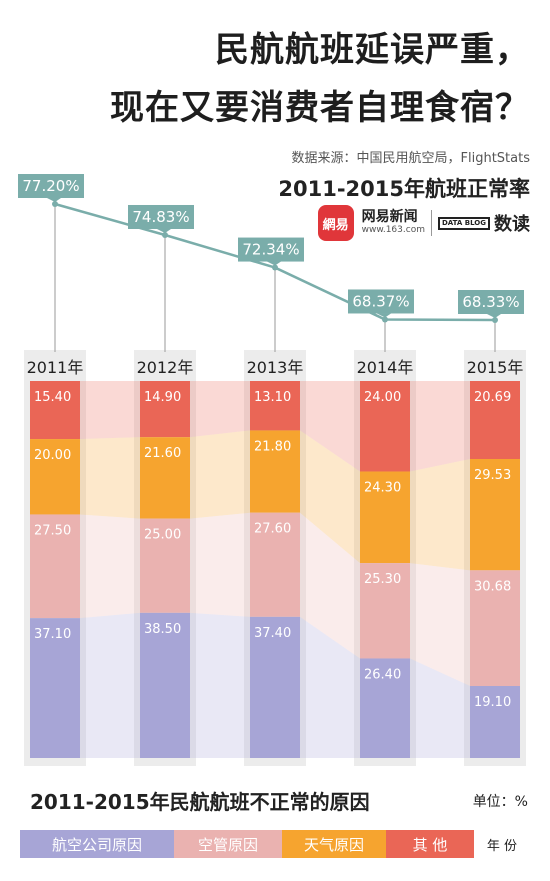 This screenshot has width=550, height=881. I want to click on bar-value-label: 37.10, so click(52, 634).